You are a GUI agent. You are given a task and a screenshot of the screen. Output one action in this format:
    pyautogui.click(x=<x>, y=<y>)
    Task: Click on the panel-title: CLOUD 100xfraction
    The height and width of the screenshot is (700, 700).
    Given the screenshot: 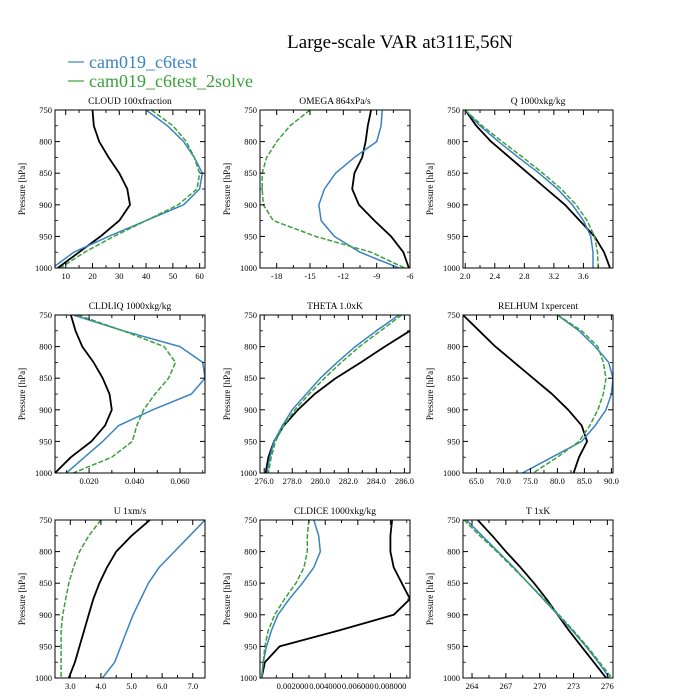 What is the action you would take?
    pyautogui.click(x=130, y=101)
    